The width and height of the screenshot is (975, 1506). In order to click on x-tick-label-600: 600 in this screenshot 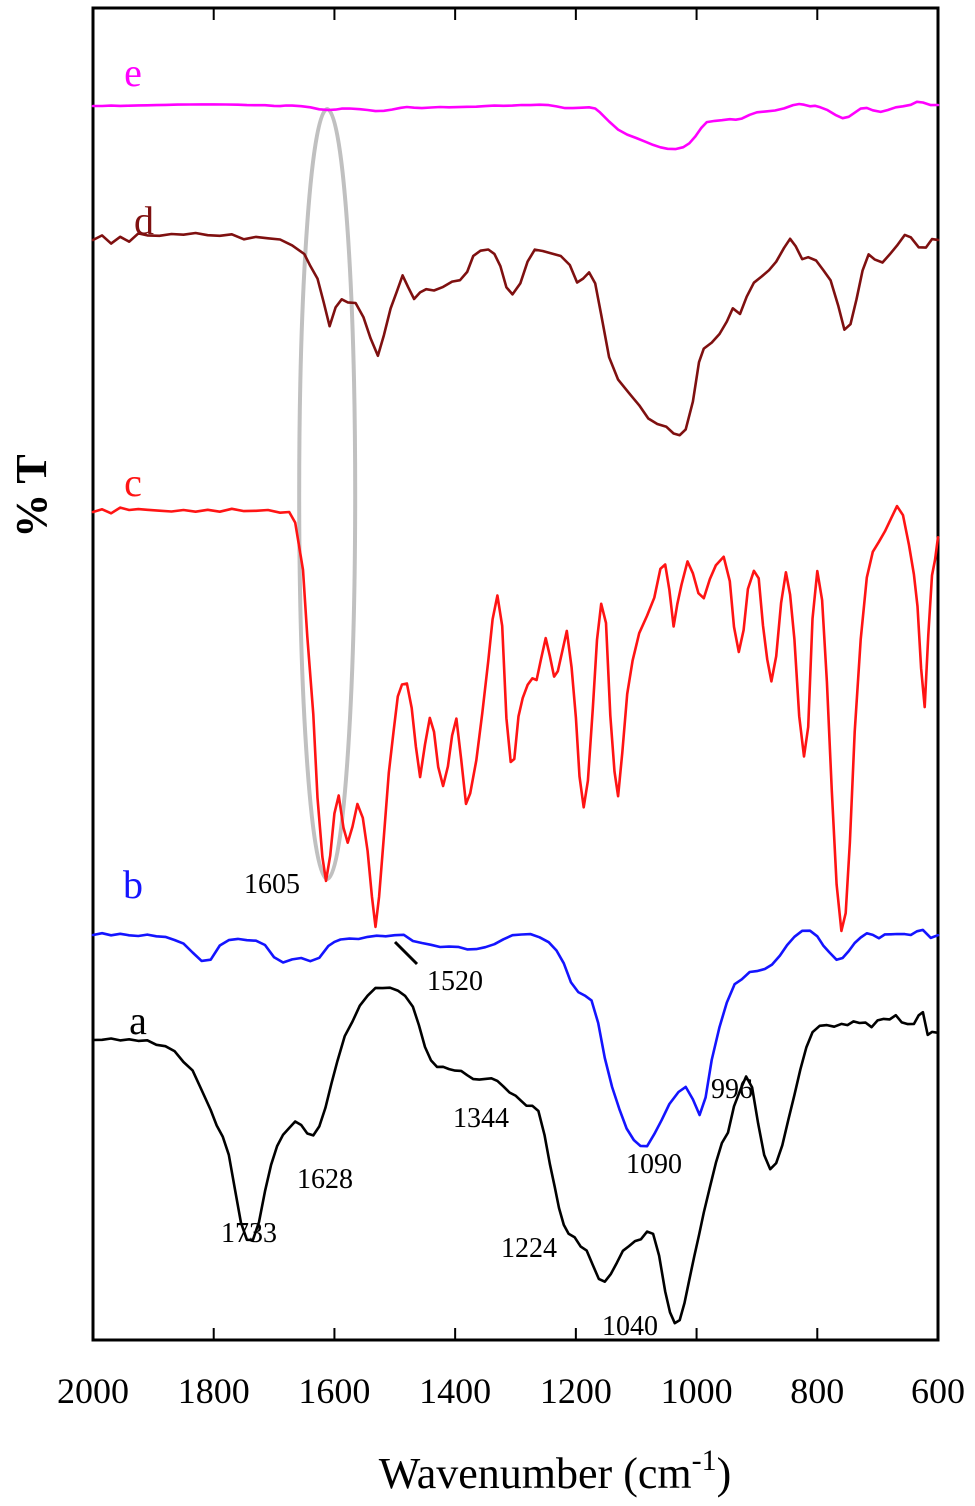, I will do `click(938, 1391)`.